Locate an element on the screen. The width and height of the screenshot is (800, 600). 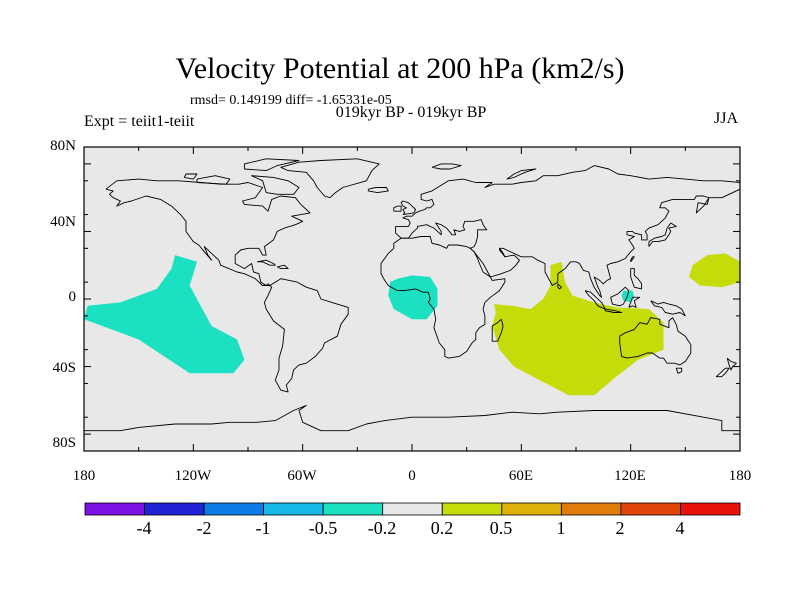
coastline-great-britain is located at coordinates (408, 208).